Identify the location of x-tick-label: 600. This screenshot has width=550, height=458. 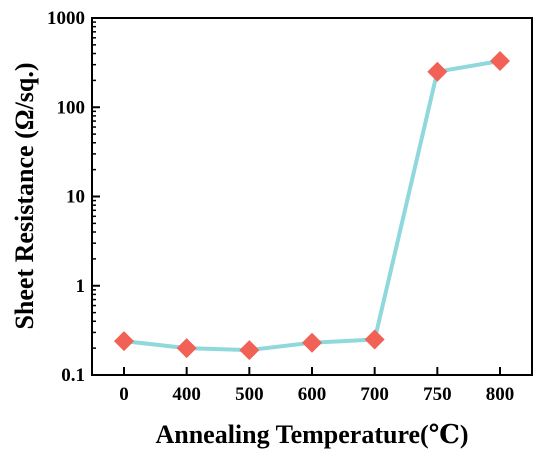
(312, 394).